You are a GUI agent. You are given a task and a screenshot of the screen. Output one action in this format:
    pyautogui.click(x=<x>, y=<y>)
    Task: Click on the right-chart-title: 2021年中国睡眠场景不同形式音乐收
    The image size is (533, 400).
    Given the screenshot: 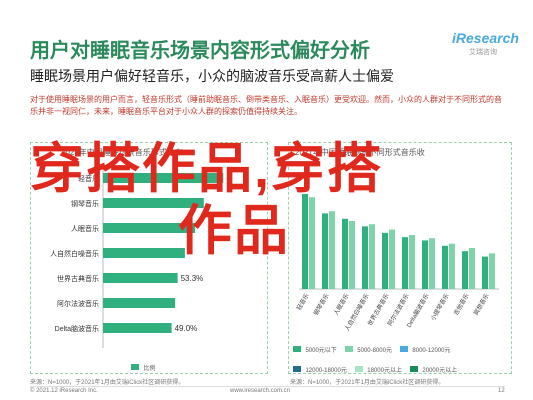 What is the action you would take?
    pyautogui.click(x=360, y=152)
    